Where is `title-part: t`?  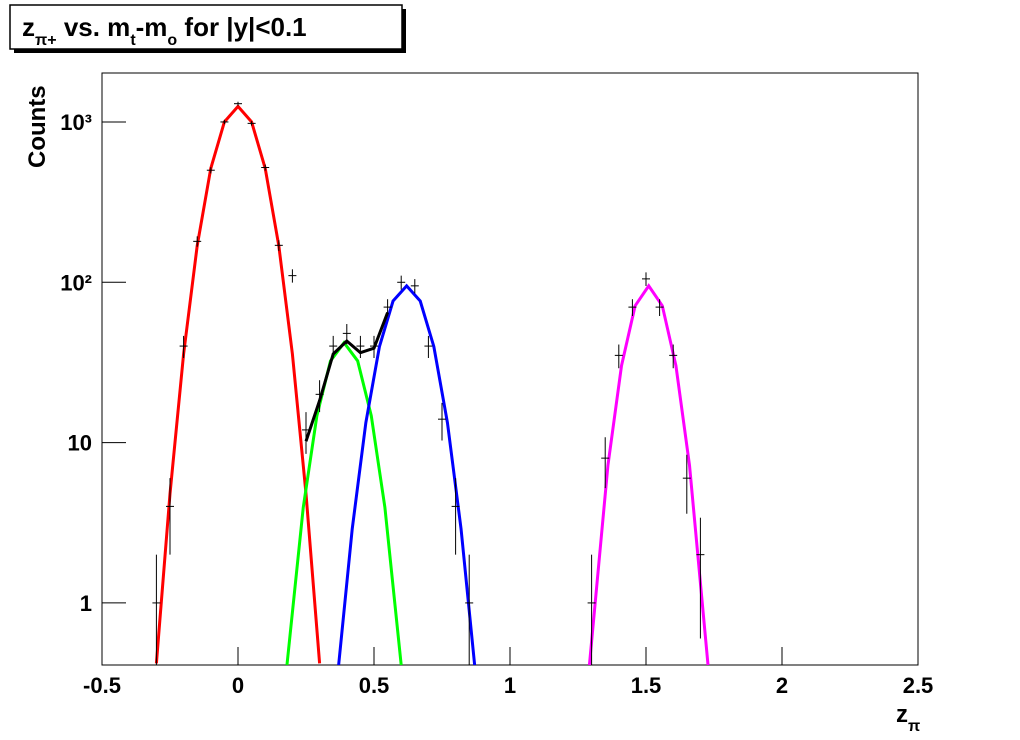
title-part: t is located at coordinates (133, 40).